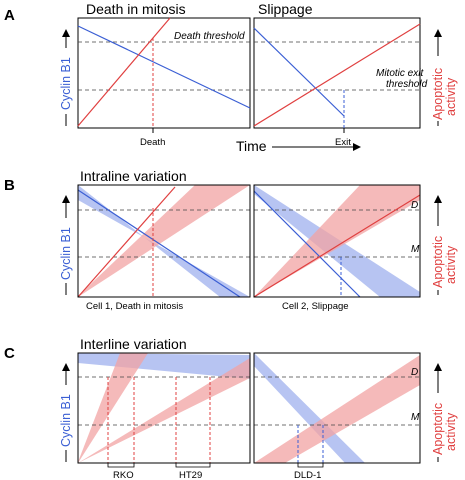 The width and height of the screenshot is (465, 480). Describe the element at coordinates (134, 306) in the screenshot. I see `panel-b-caption-left: Cell 1, Death in mitosis` at that location.